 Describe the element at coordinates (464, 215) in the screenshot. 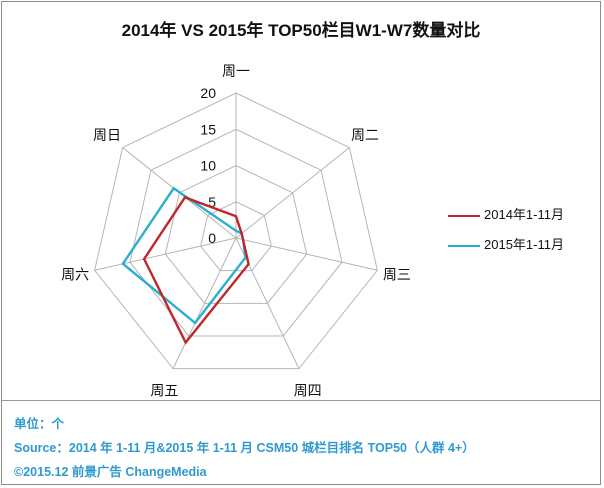

I see `legend-swatch-2014` at that location.